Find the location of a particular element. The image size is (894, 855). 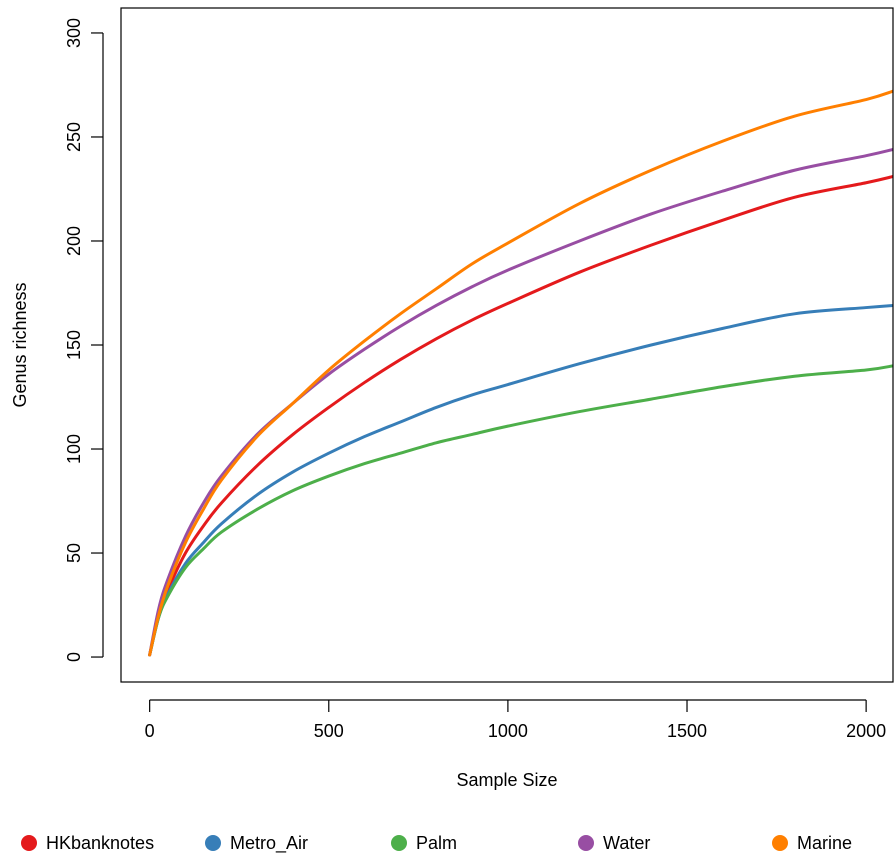

x-tick-label: 1000 is located at coordinates (508, 731).